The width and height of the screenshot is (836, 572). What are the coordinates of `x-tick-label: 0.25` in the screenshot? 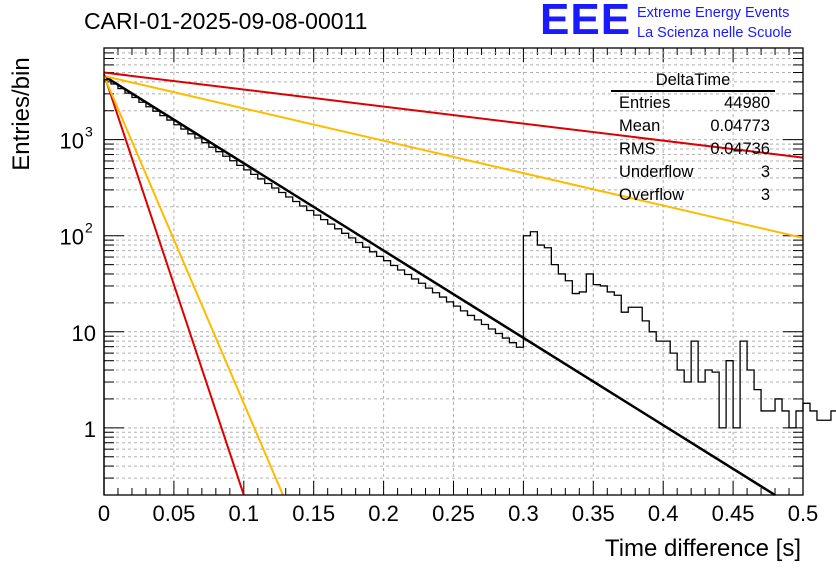 It's located at (453, 513).